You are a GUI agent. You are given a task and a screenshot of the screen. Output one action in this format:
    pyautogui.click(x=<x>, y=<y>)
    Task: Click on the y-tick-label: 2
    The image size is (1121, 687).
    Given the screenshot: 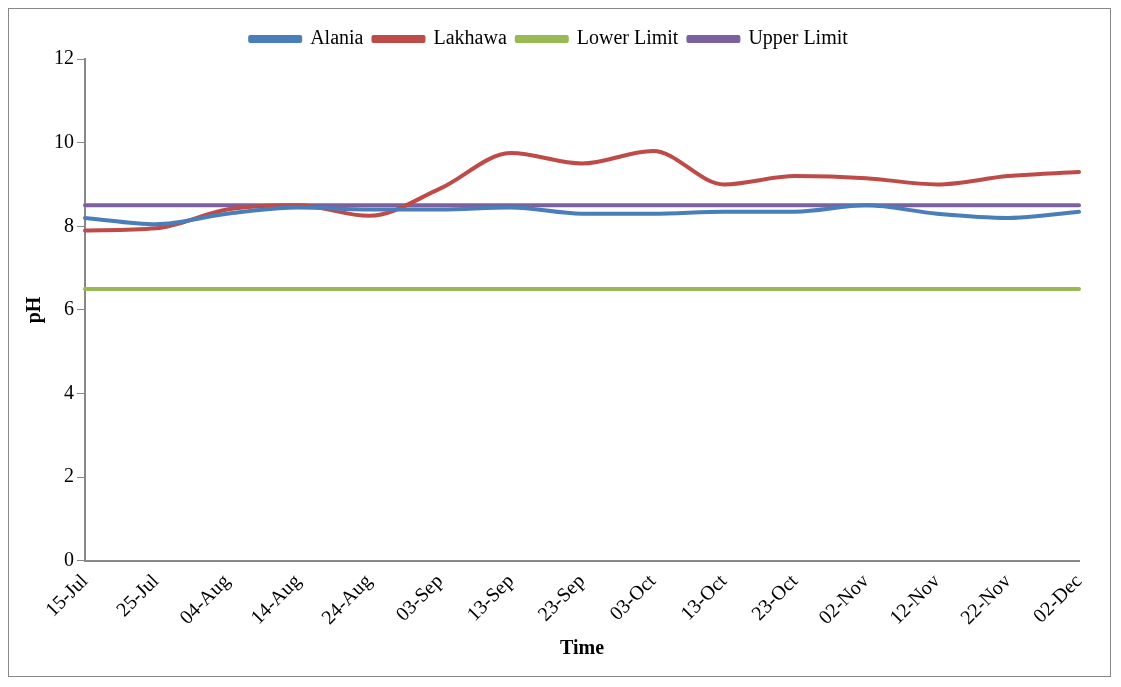 What is the action you would take?
    pyautogui.click(x=69, y=475)
    